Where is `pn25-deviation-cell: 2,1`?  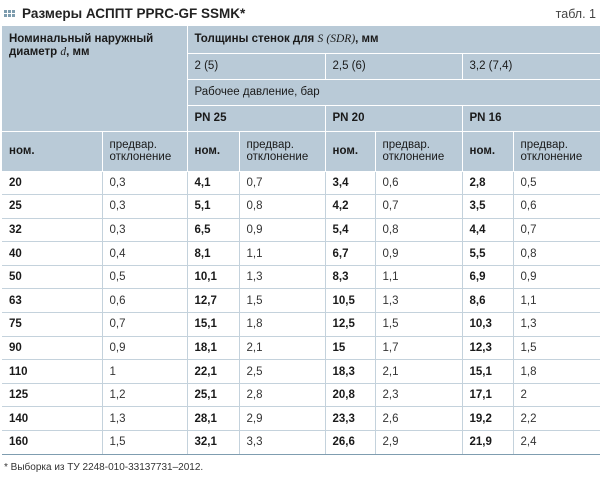 pn25-deviation-cell: 2,1 is located at coordinates (281, 348).